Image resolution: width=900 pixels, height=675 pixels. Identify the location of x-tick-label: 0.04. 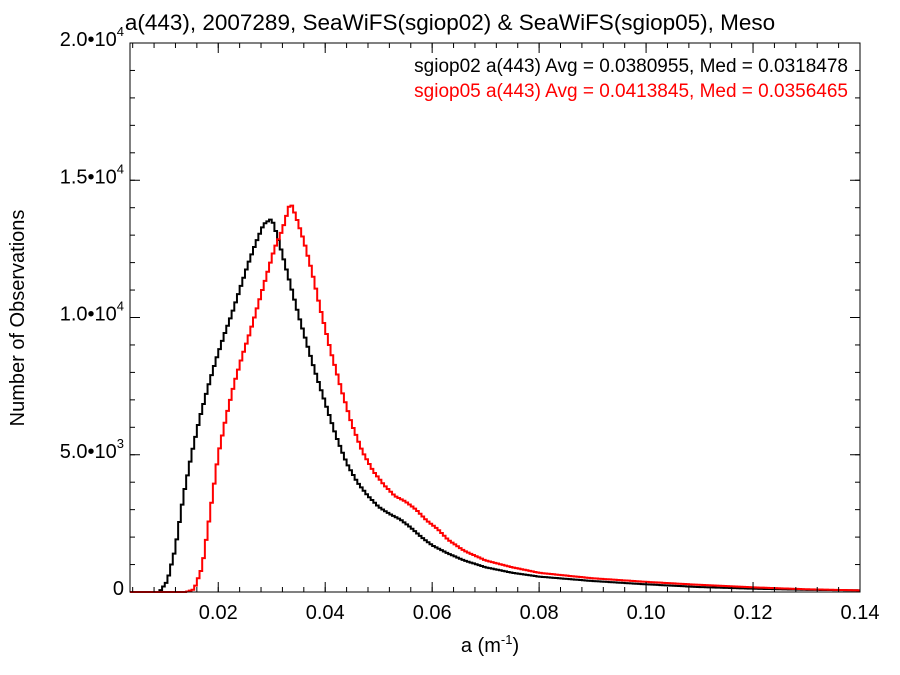
(325, 613).